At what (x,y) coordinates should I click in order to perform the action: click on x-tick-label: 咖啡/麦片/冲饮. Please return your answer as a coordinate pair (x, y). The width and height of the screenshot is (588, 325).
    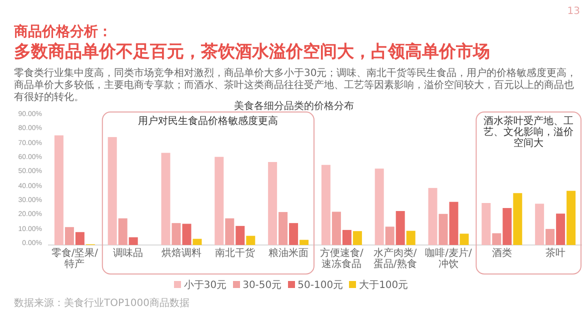
    Looking at the image, I should click on (448, 259).